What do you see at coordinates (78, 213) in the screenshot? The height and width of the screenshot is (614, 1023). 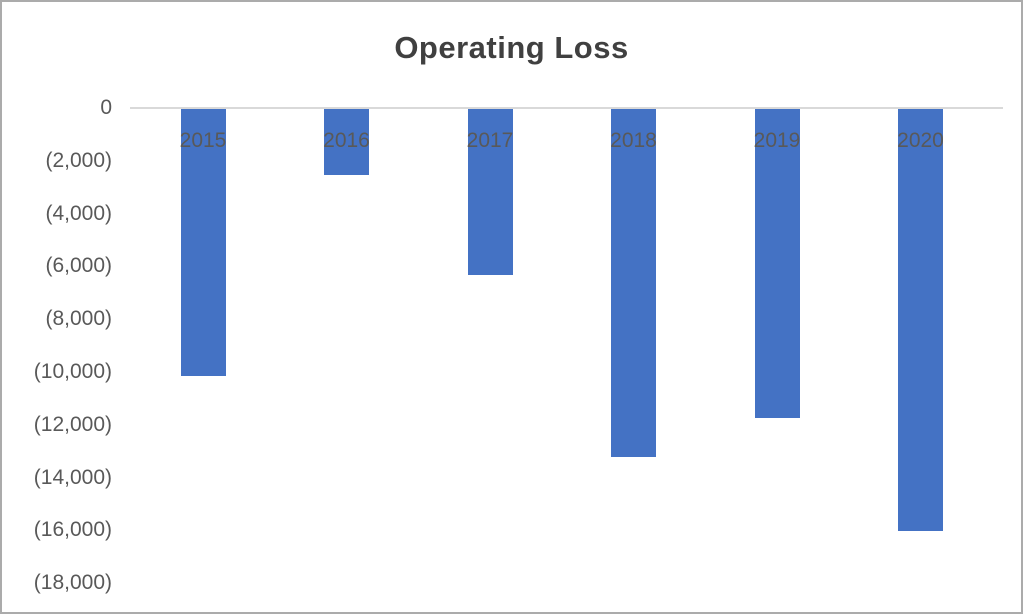 I see `y-tick-label: (4,000)` at bounding box center [78, 213].